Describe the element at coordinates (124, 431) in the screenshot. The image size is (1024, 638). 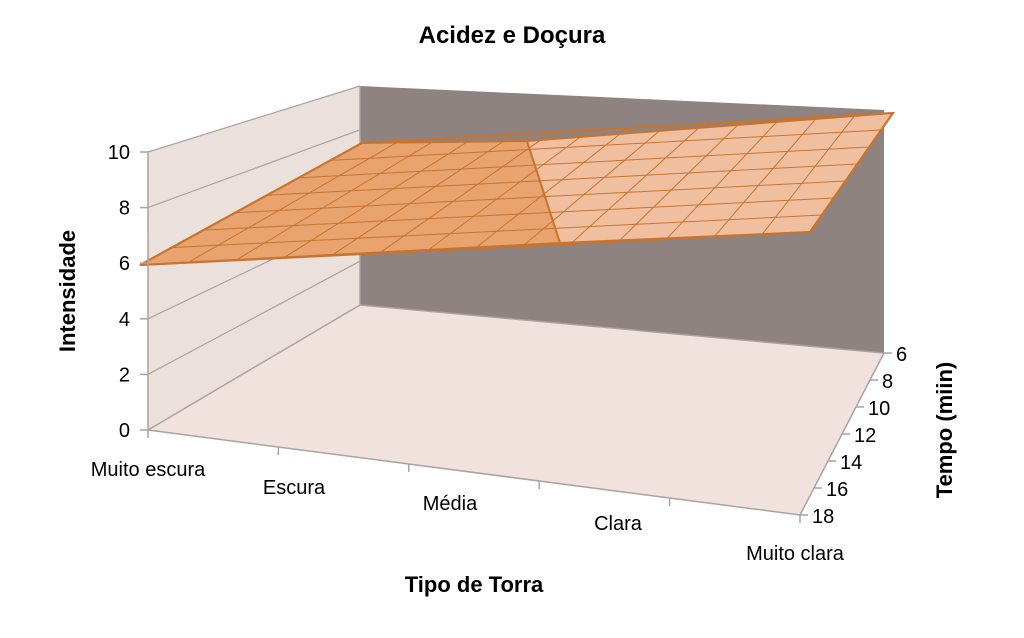
I see `y-tick-label: 0` at that location.